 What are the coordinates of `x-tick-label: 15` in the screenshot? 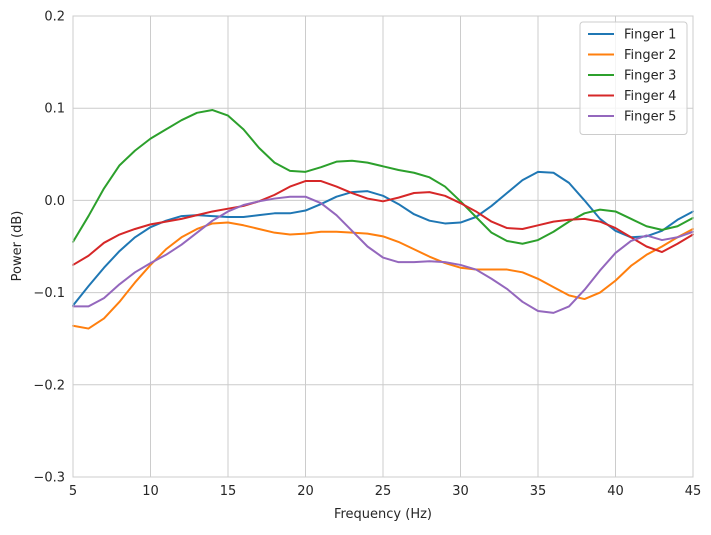 It's located at (228, 491).